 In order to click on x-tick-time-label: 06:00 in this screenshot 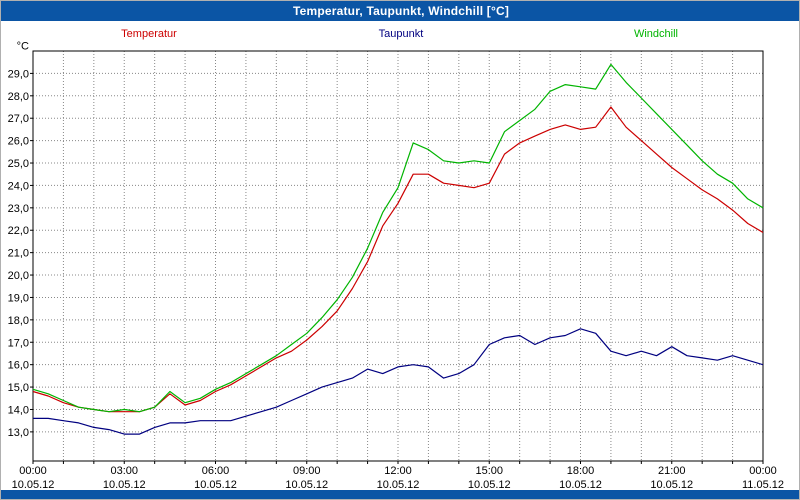, I will do `click(216, 471)`.